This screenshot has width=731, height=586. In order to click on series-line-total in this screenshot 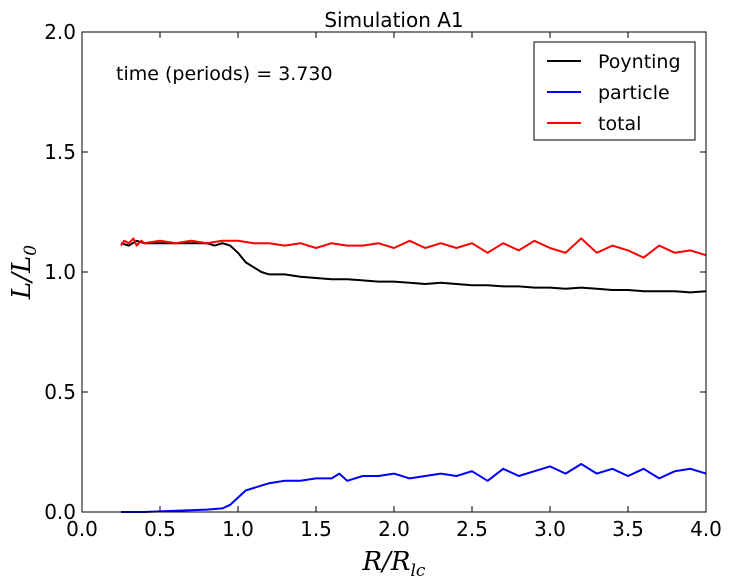, I will do `click(413, 248)`.